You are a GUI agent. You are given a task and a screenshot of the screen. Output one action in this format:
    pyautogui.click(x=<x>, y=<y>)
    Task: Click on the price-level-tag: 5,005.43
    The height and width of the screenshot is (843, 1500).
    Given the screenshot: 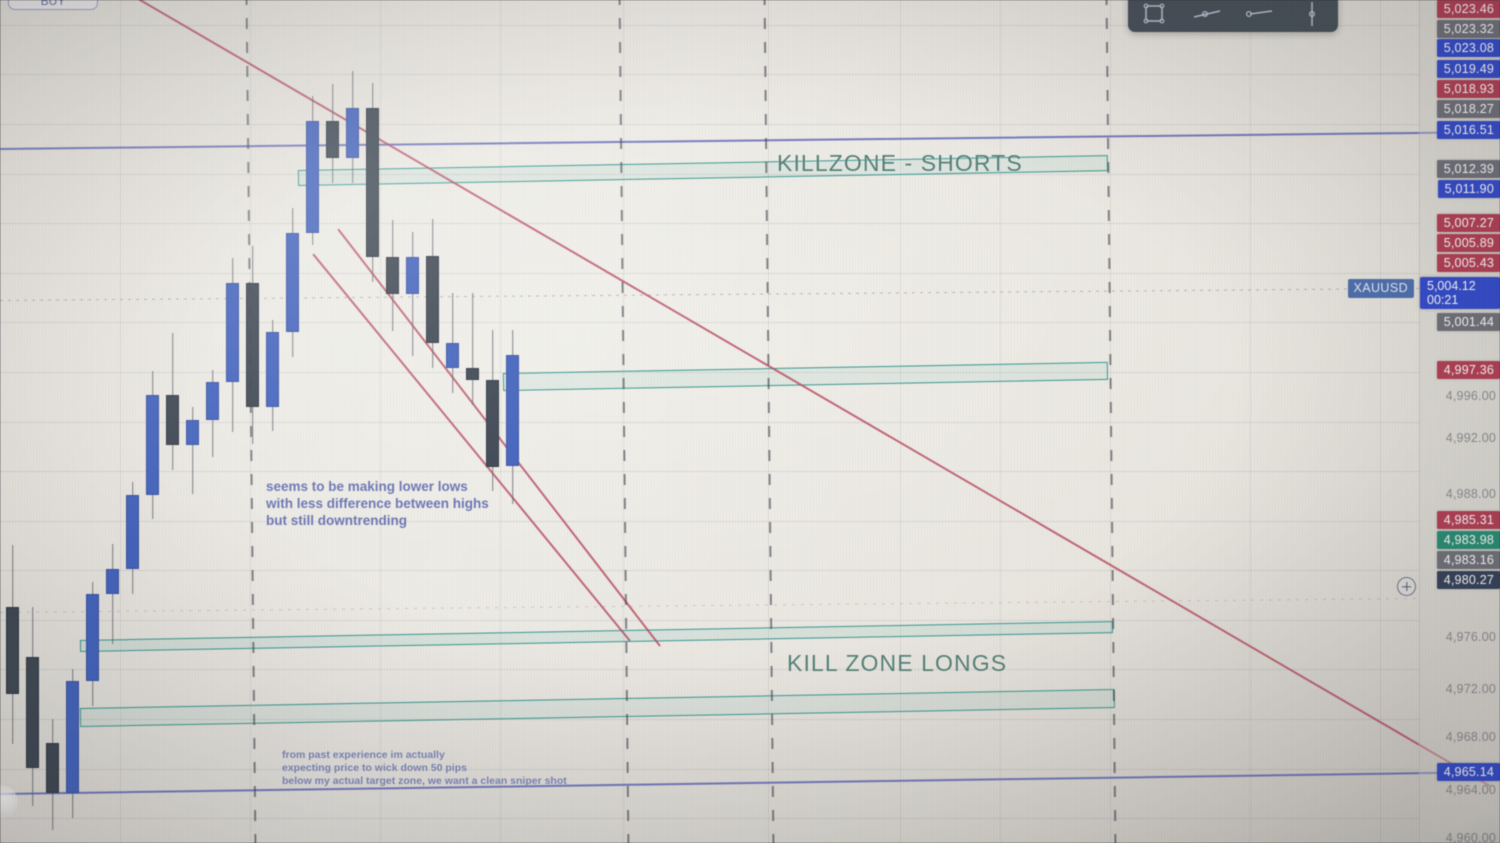 What is the action you would take?
    pyautogui.click(x=1468, y=263)
    